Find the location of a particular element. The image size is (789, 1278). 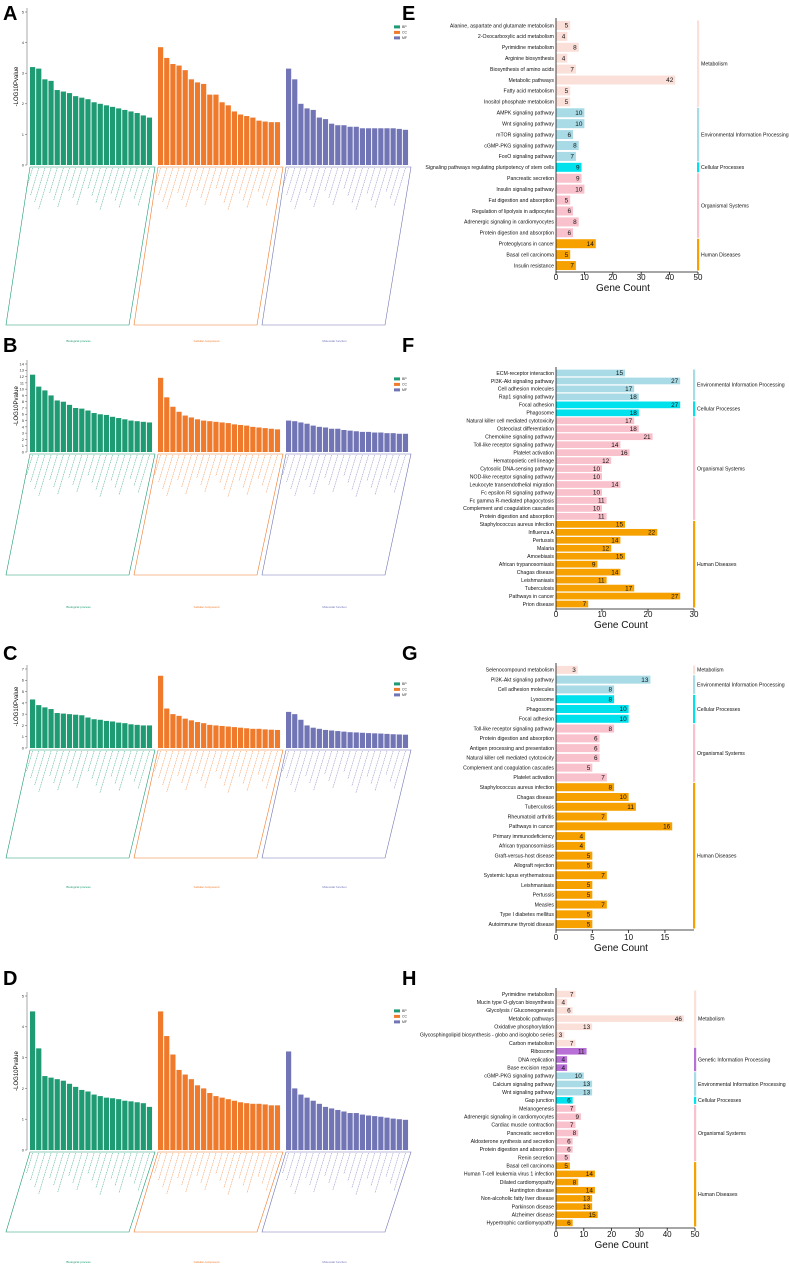

panel-letter-b: B is located at coordinates (10, 346).